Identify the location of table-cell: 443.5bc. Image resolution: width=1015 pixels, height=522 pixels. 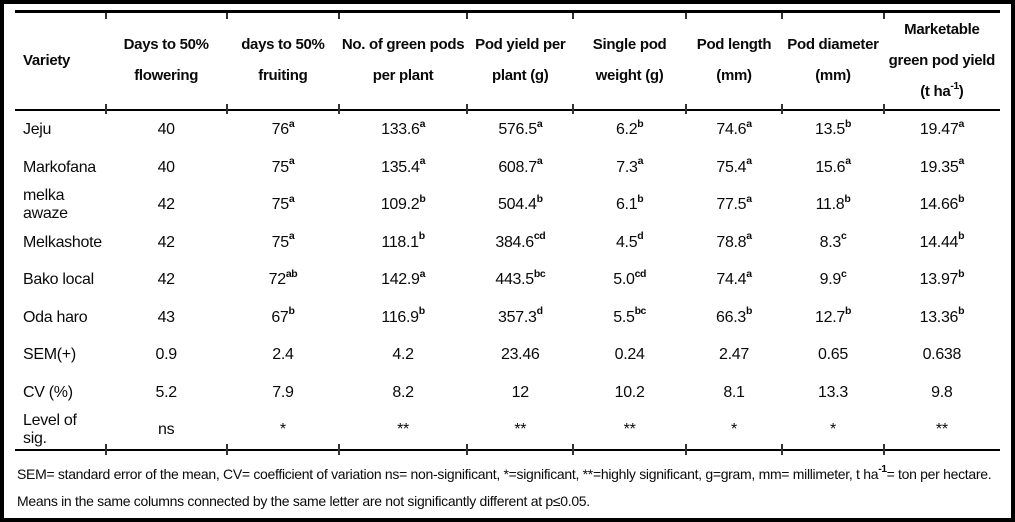
(520, 277).